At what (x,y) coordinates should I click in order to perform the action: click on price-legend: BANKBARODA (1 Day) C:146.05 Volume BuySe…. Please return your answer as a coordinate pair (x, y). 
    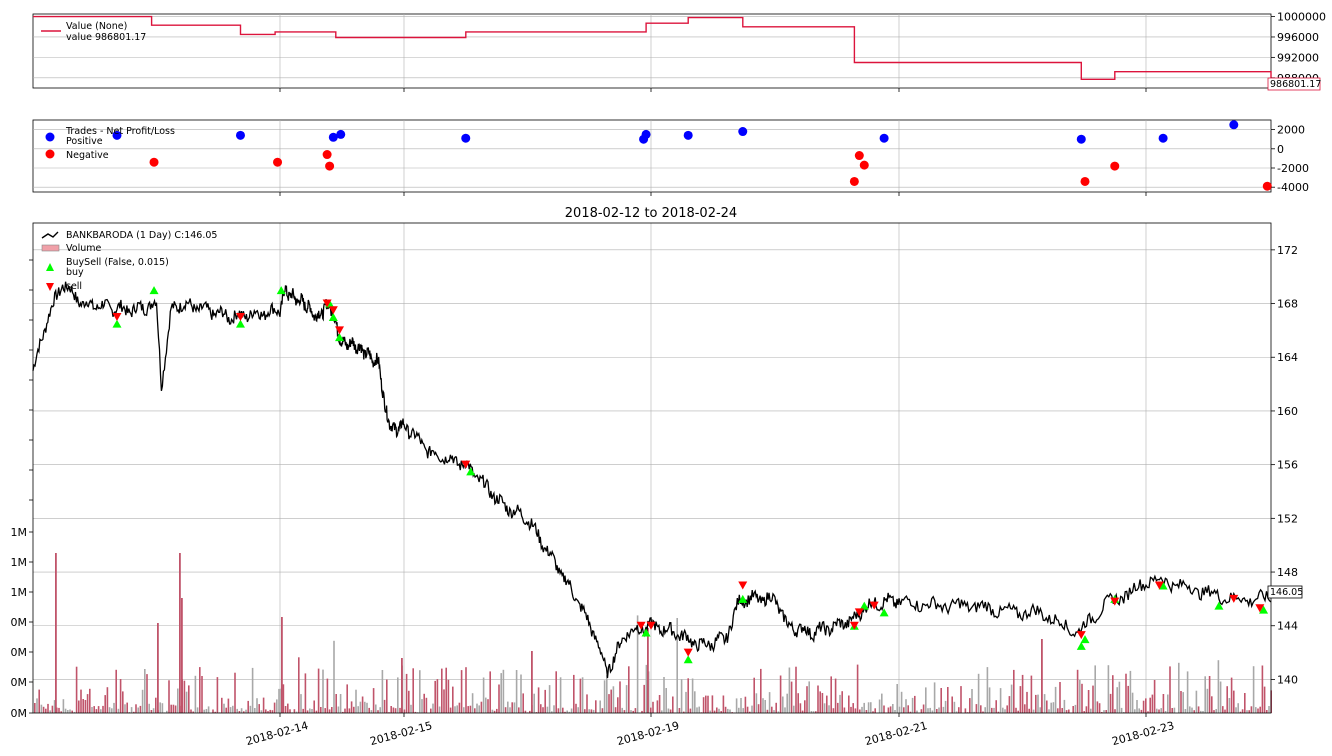
    Looking at the image, I should click on (129, 261).